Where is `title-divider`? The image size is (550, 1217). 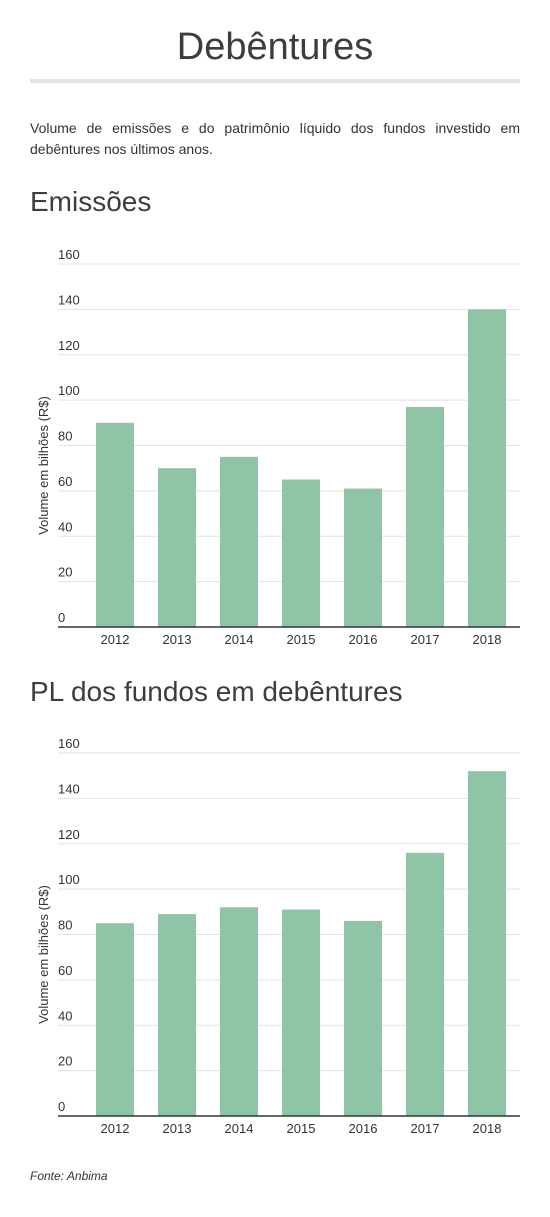
title-divider is located at coordinates (275, 81).